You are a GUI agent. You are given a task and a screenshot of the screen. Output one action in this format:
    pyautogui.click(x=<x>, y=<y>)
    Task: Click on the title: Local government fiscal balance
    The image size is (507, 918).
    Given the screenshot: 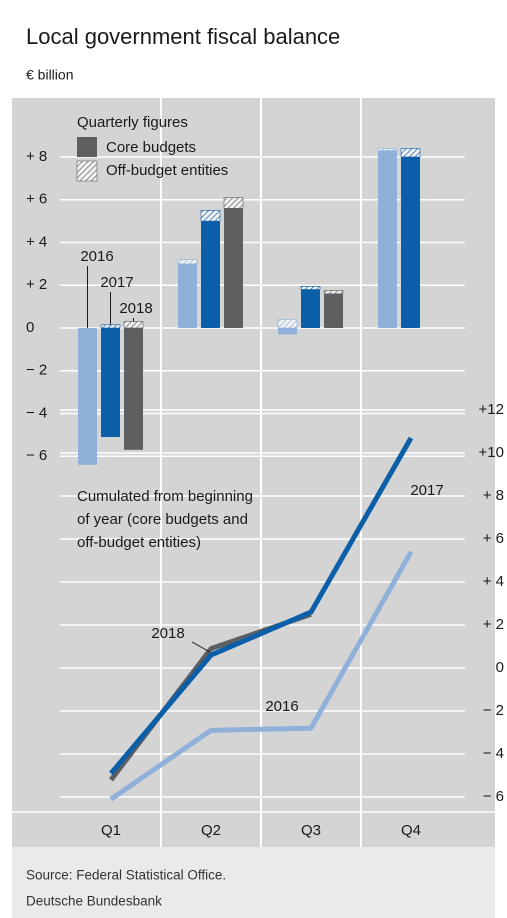 What is the action you would take?
    pyautogui.click(x=183, y=36)
    